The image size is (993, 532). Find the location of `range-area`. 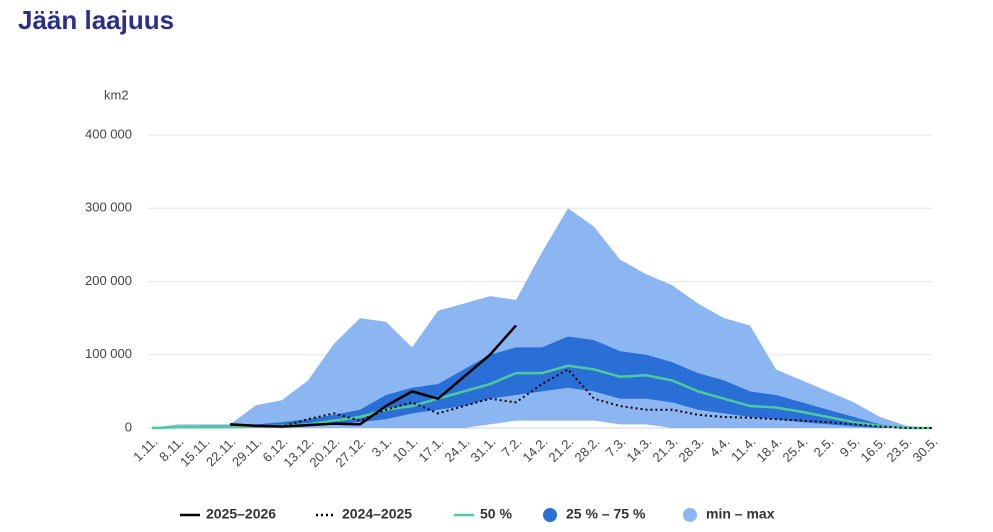

range-area is located at coordinates (542, 382).